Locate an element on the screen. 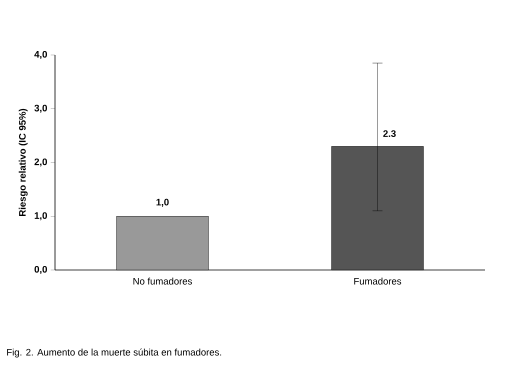 Image resolution: width=512 pixels, height=368 pixels. x-tick-label: No fumadores is located at coordinates (162, 281).